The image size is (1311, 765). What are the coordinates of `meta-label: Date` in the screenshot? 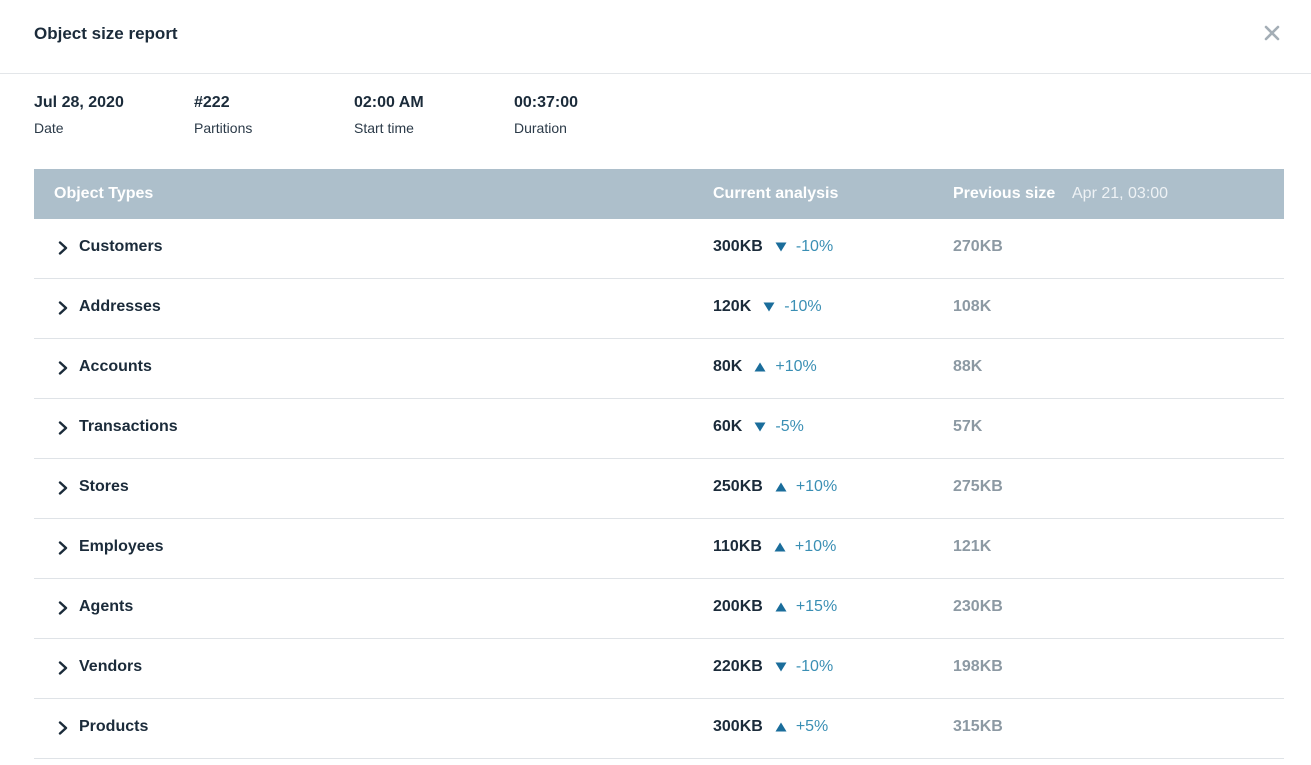 It's located at (49, 128).